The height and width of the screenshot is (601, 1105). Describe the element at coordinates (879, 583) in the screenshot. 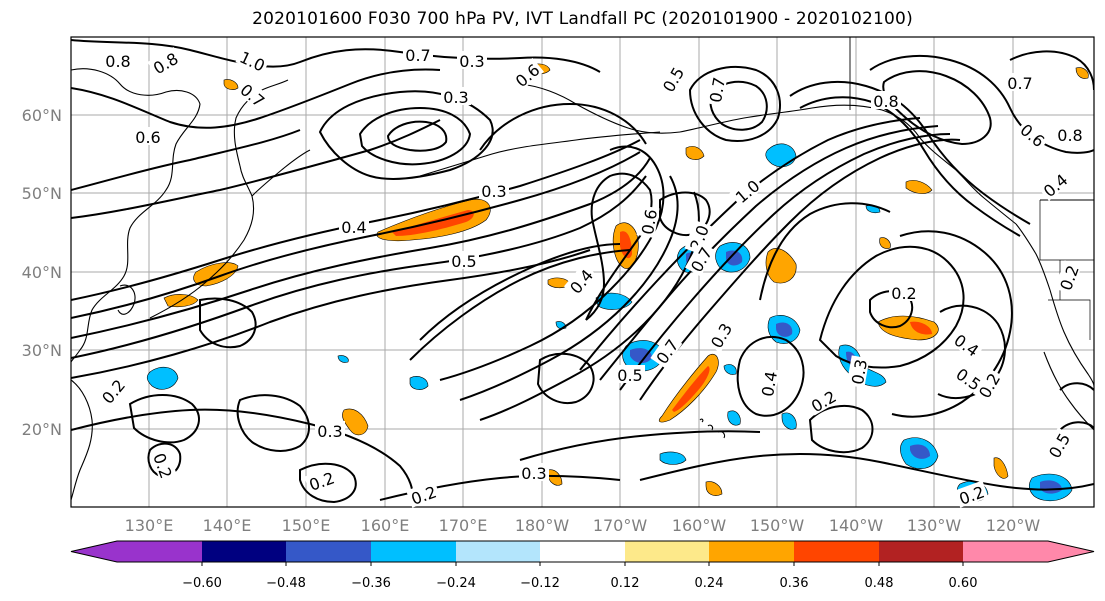

I see `colorbar-tick-label: 0.48` at that location.